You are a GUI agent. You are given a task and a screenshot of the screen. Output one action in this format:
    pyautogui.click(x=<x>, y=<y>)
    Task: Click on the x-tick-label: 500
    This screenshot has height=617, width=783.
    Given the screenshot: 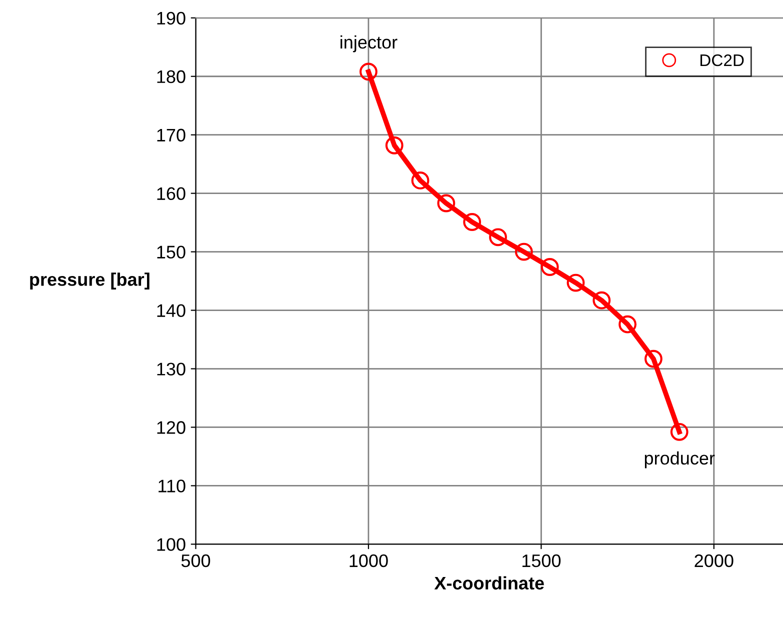 What is the action you would take?
    pyautogui.click(x=195, y=561)
    